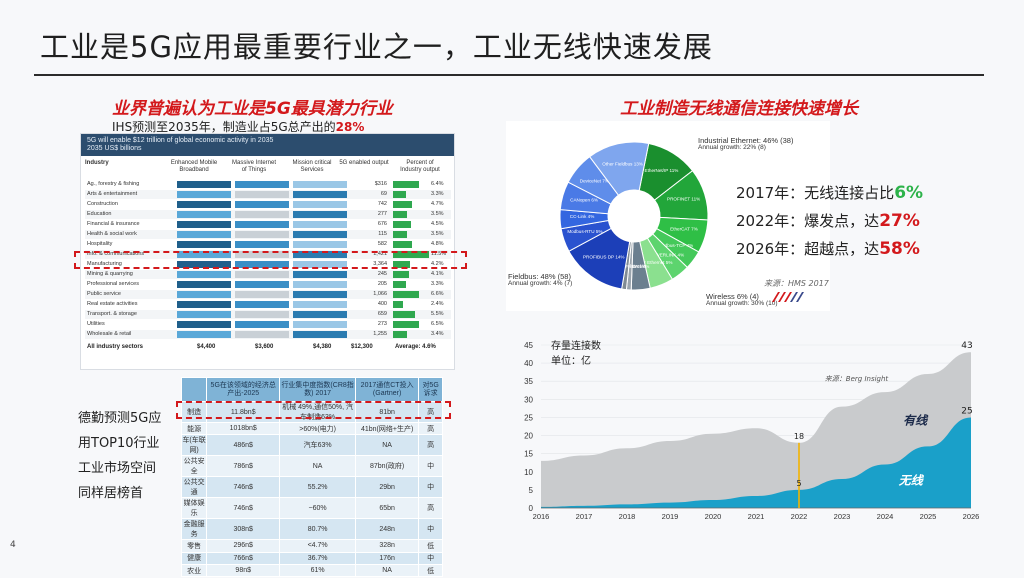 The width and height of the screenshot is (1024, 578). What do you see at coordinates (796, 283) in the screenshot?
I see `source-hms: 来源：HMS 2017` at bounding box center [796, 283].